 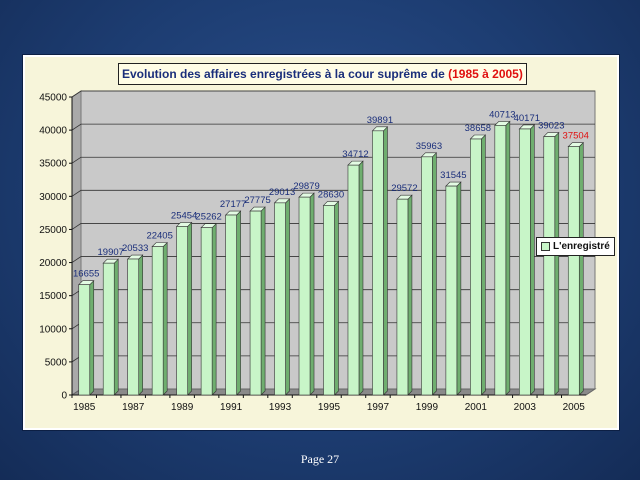 What do you see at coordinates (84, 407) in the screenshot?
I see `x-tick-label: 1985` at bounding box center [84, 407].